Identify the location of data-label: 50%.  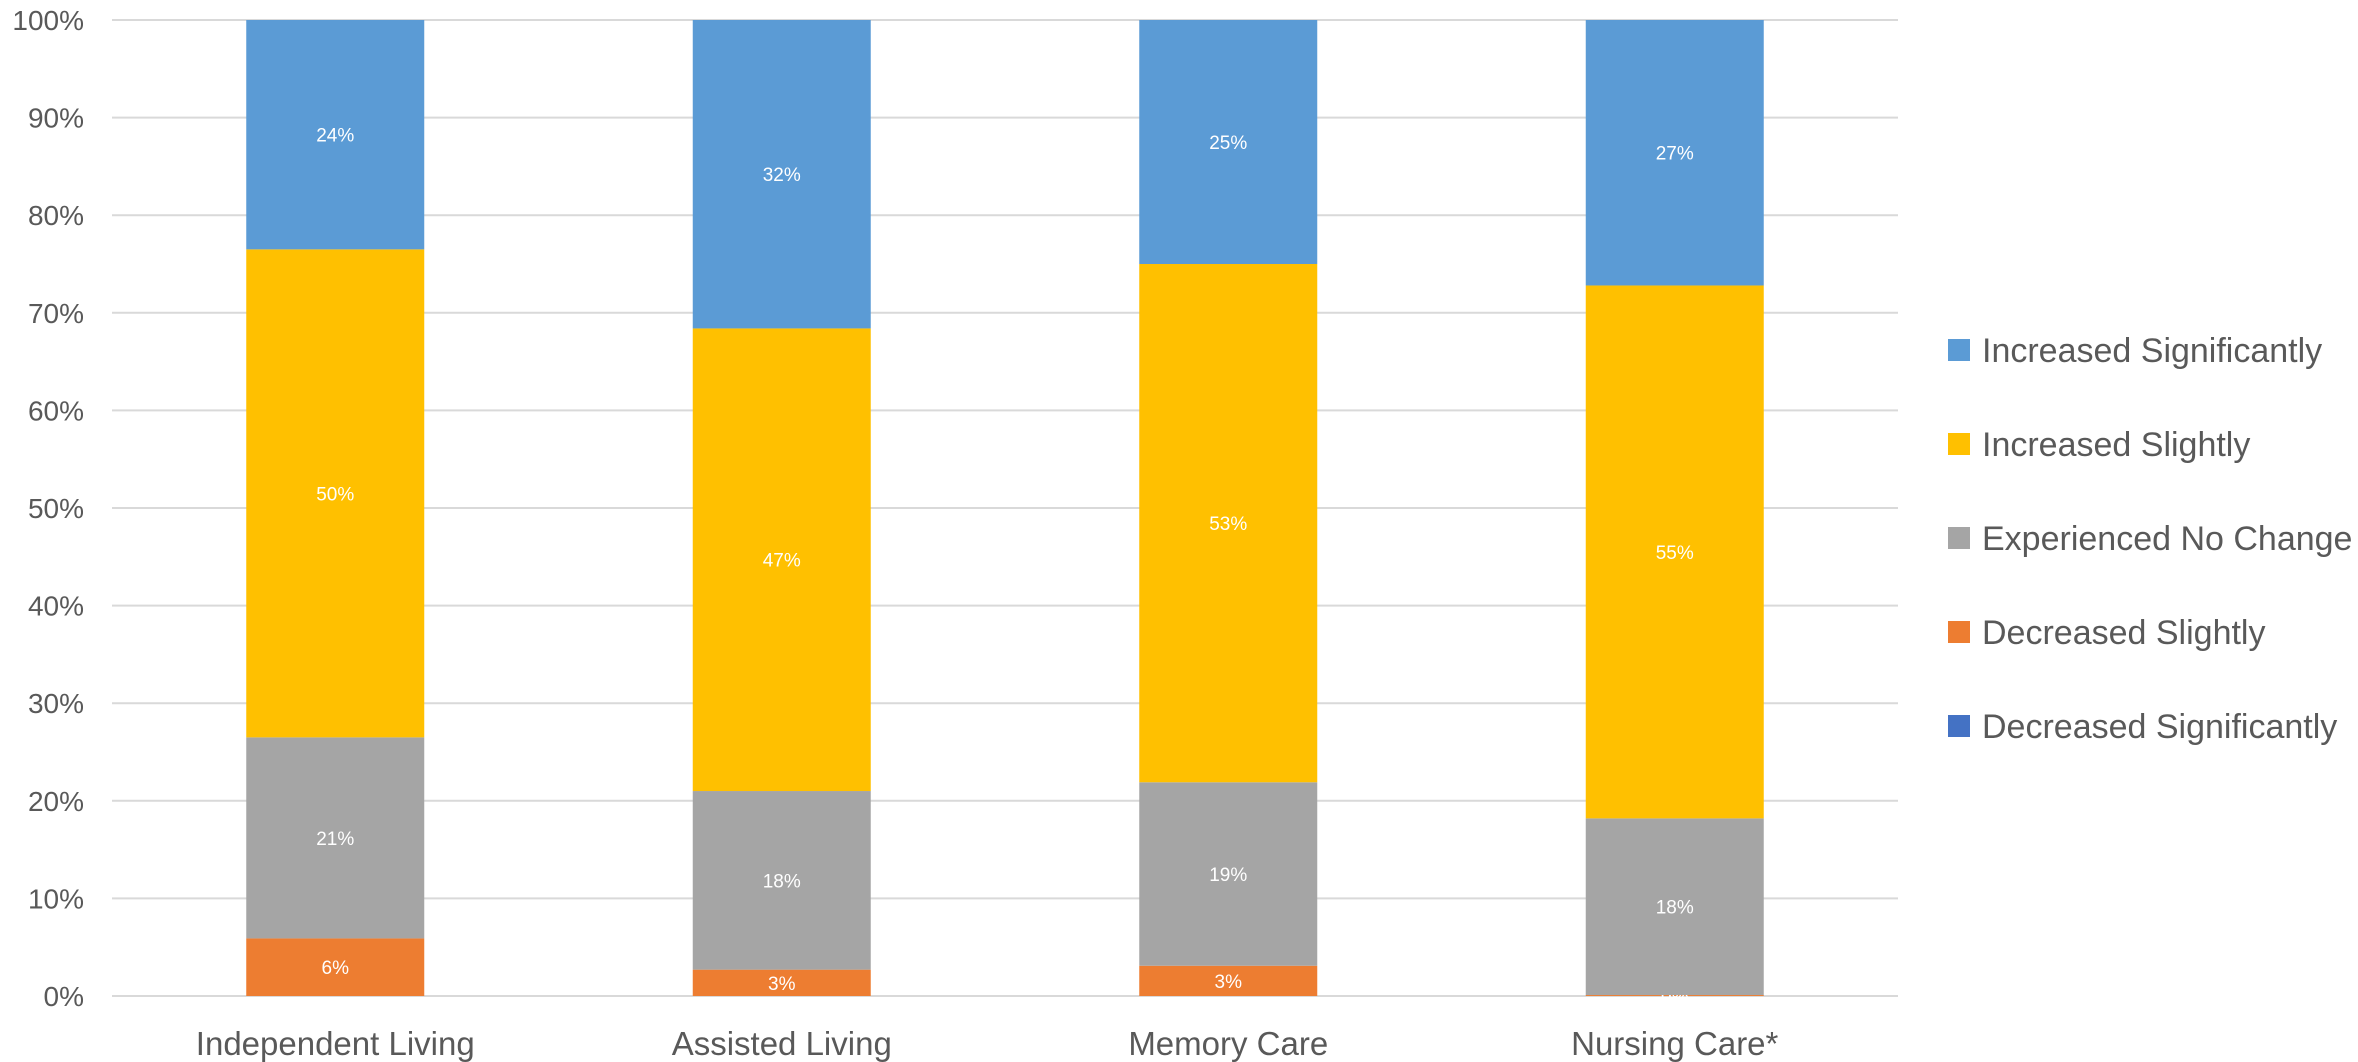
(335, 494).